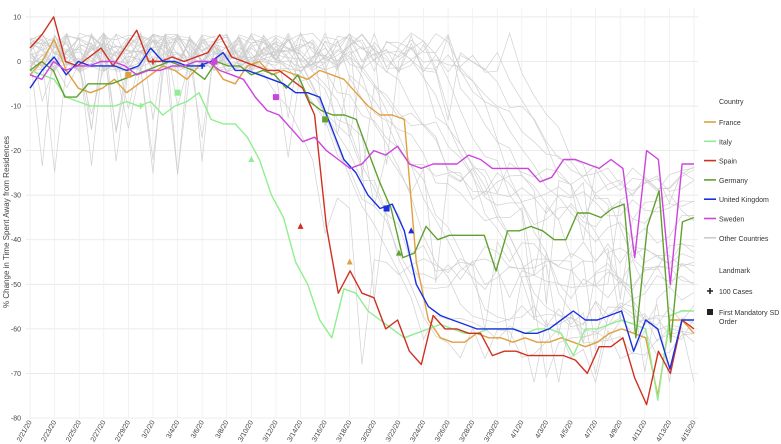  Describe the element at coordinates (394, 431) in the screenshot. I see `x-tick-label: 3/22/20` at that location.